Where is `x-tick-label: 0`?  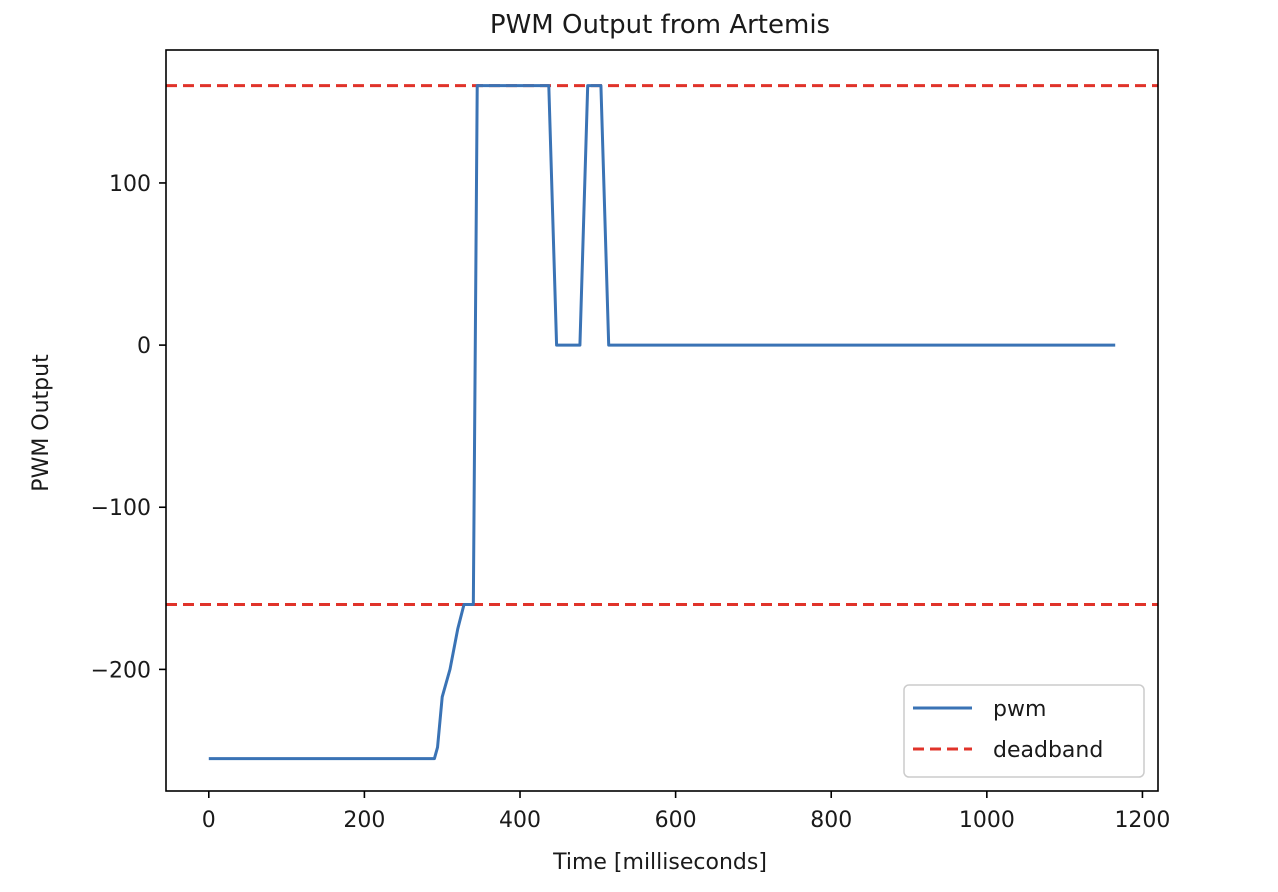
x-tick-label: 0 is located at coordinates (209, 820).